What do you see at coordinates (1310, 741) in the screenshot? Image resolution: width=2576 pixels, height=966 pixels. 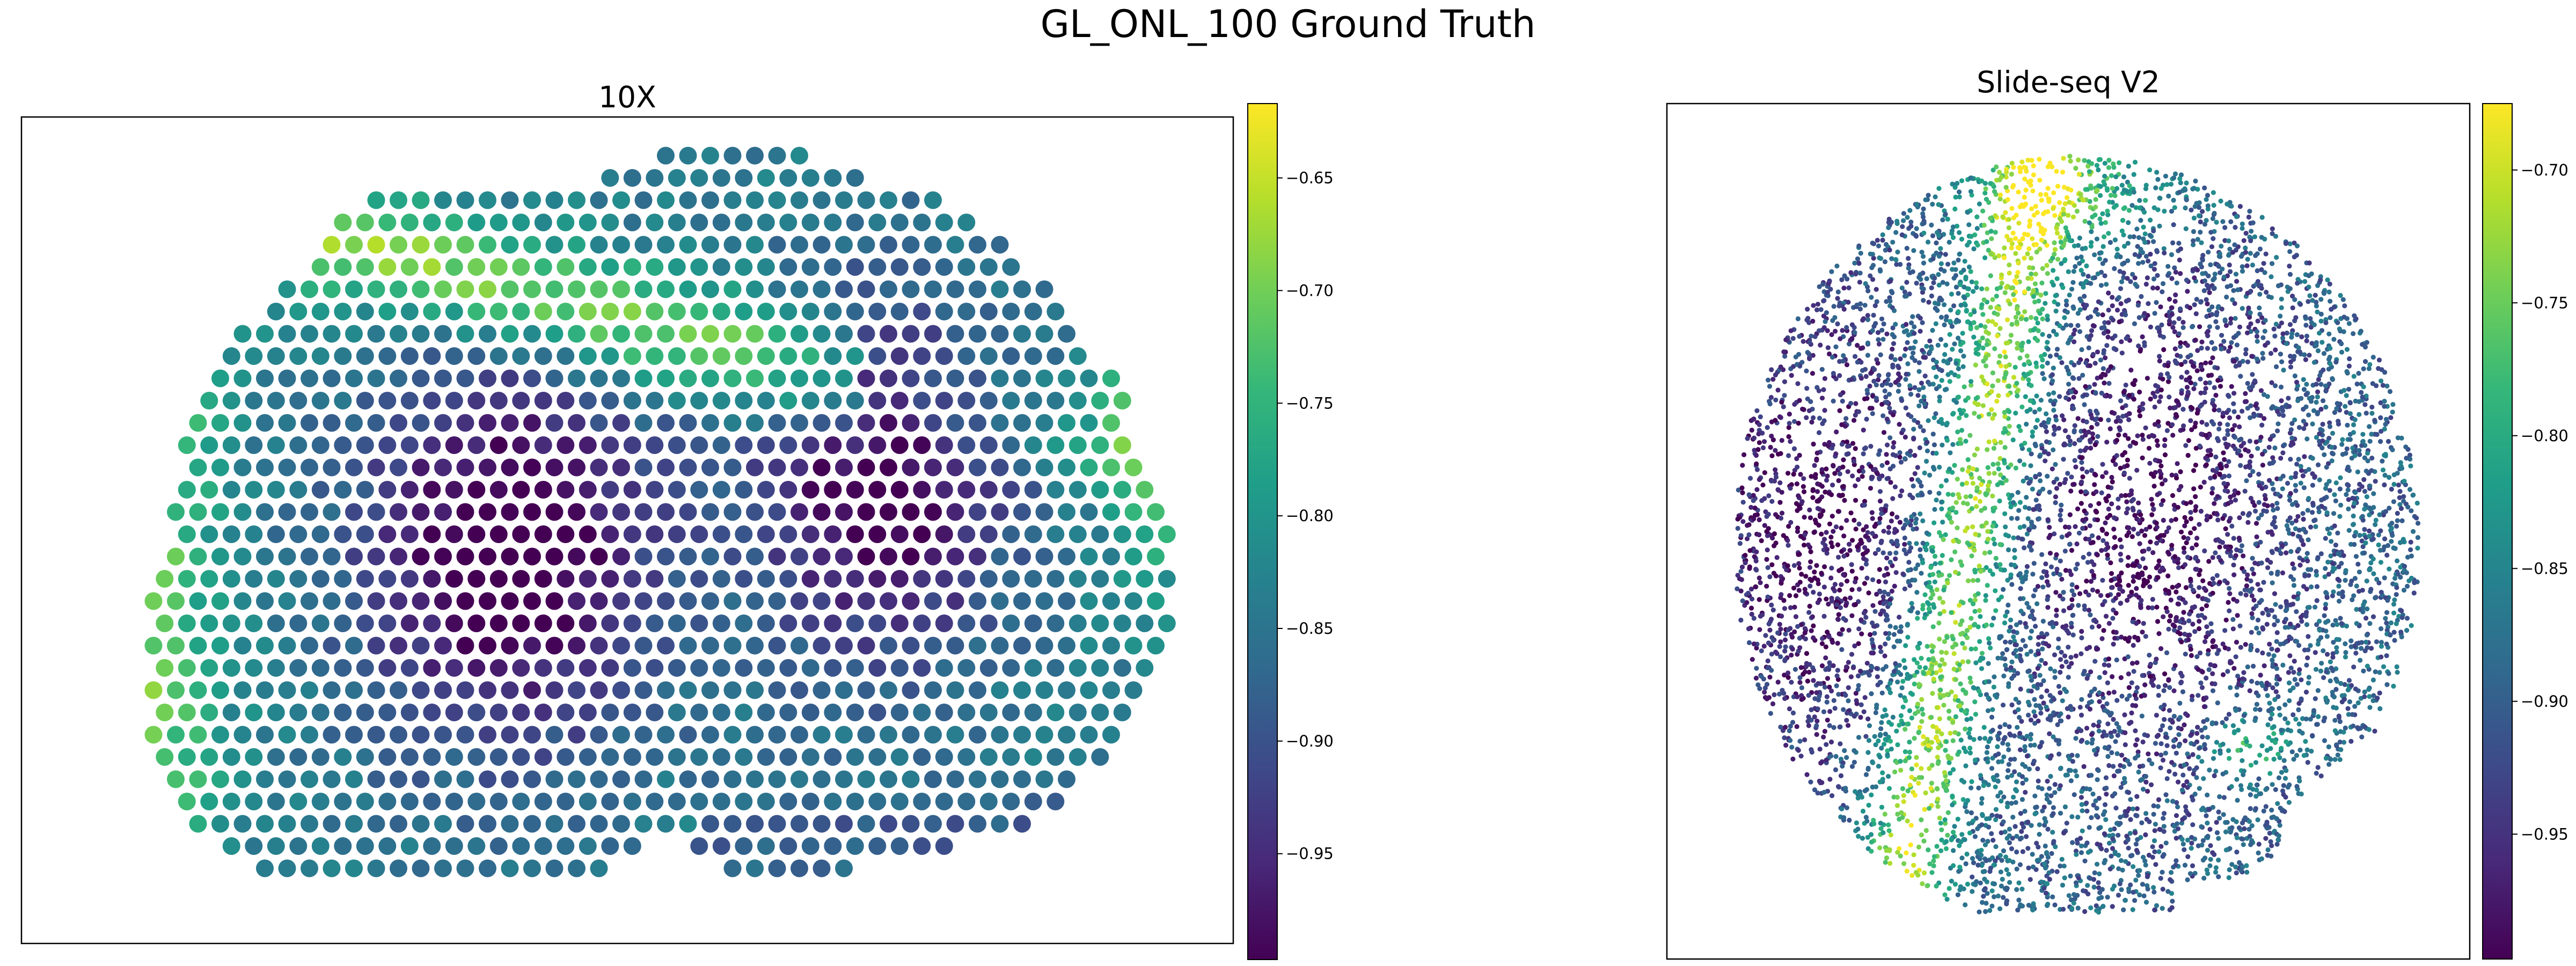 I see `colorbar-tick-label: −0.90` at bounding box center [1310, 741].